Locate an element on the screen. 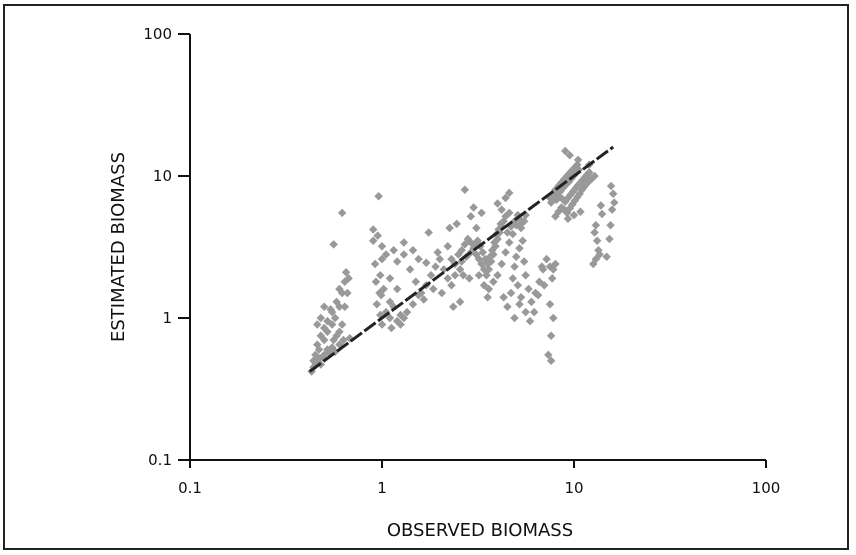 The width and height of the screenshot is (856, 555). fit-line is located at coordinates (461, 259).